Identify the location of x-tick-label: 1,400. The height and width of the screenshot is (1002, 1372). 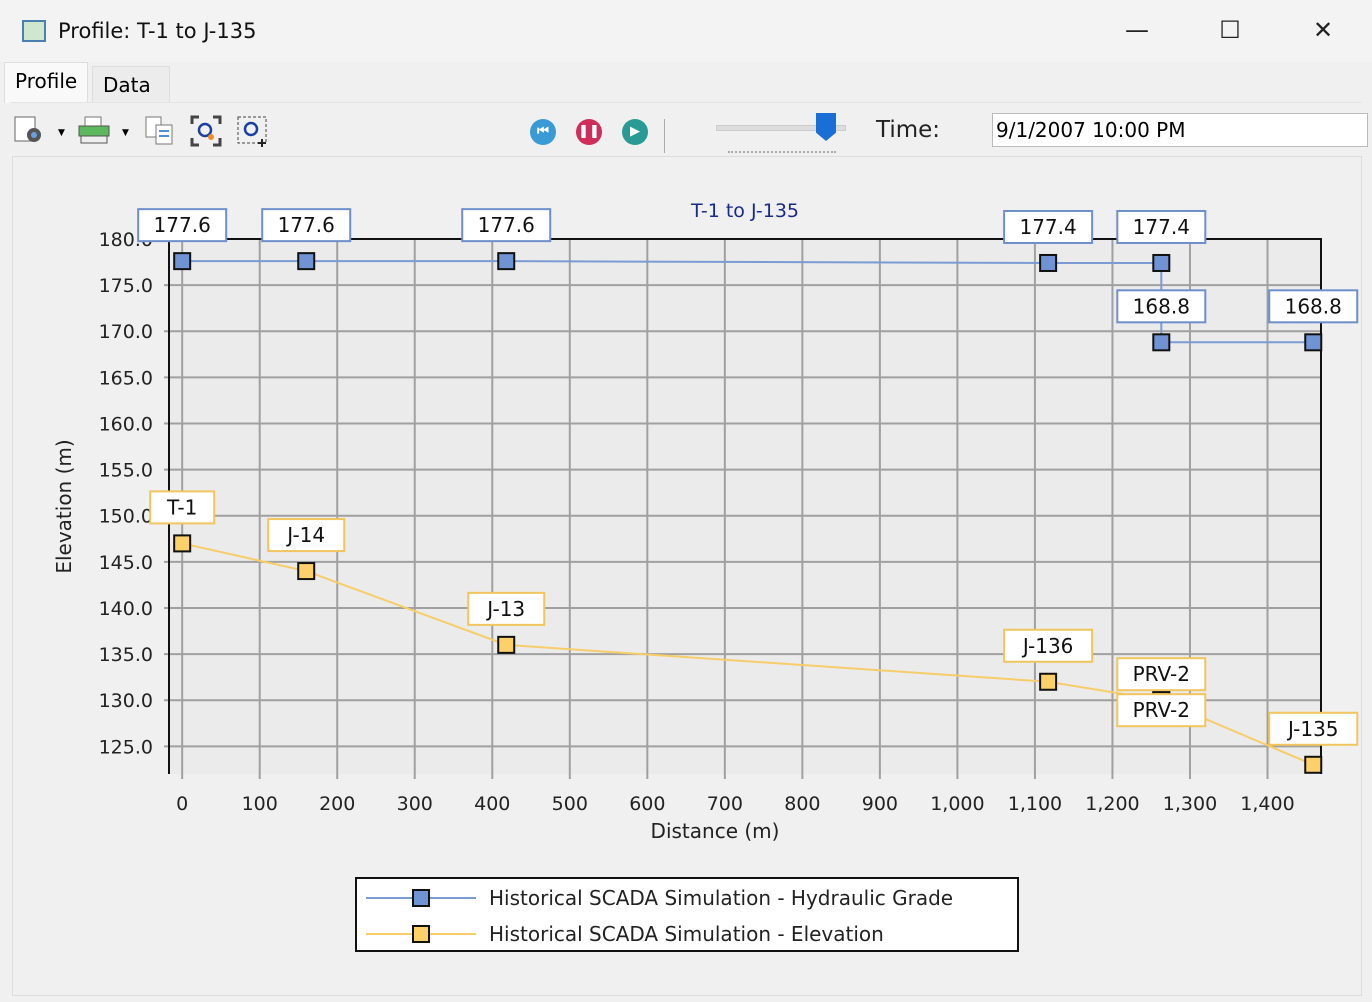
(1267, 804).